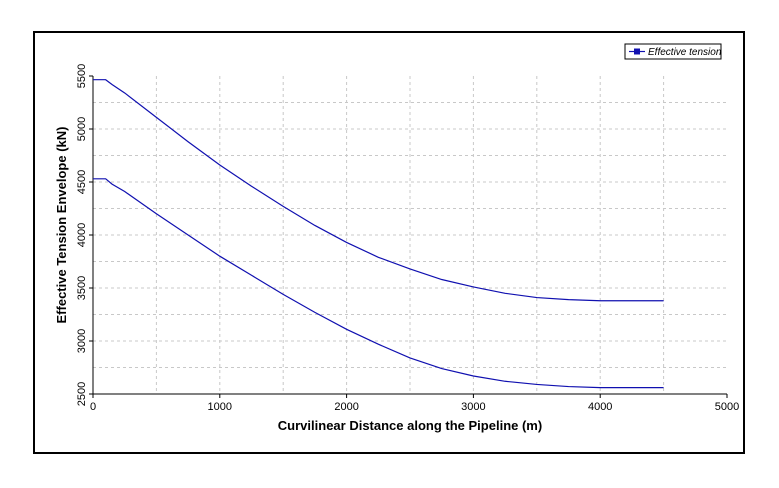  What do you see at coordinates (82, 182) in the screenshot?
I see `y-tick-label: 4500` at bounding box center [82, 182].